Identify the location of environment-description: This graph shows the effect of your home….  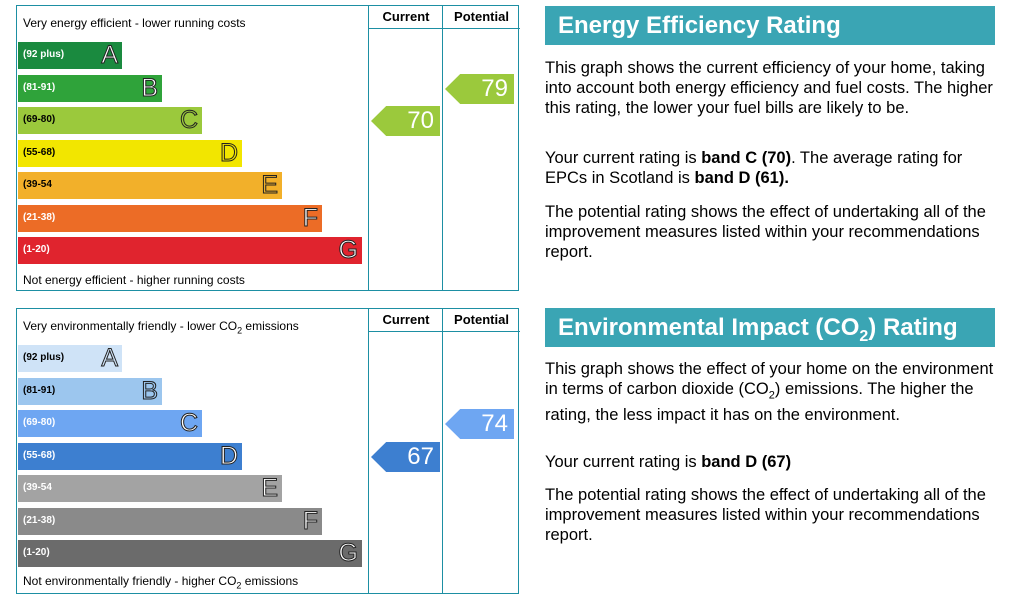
(769, 392).